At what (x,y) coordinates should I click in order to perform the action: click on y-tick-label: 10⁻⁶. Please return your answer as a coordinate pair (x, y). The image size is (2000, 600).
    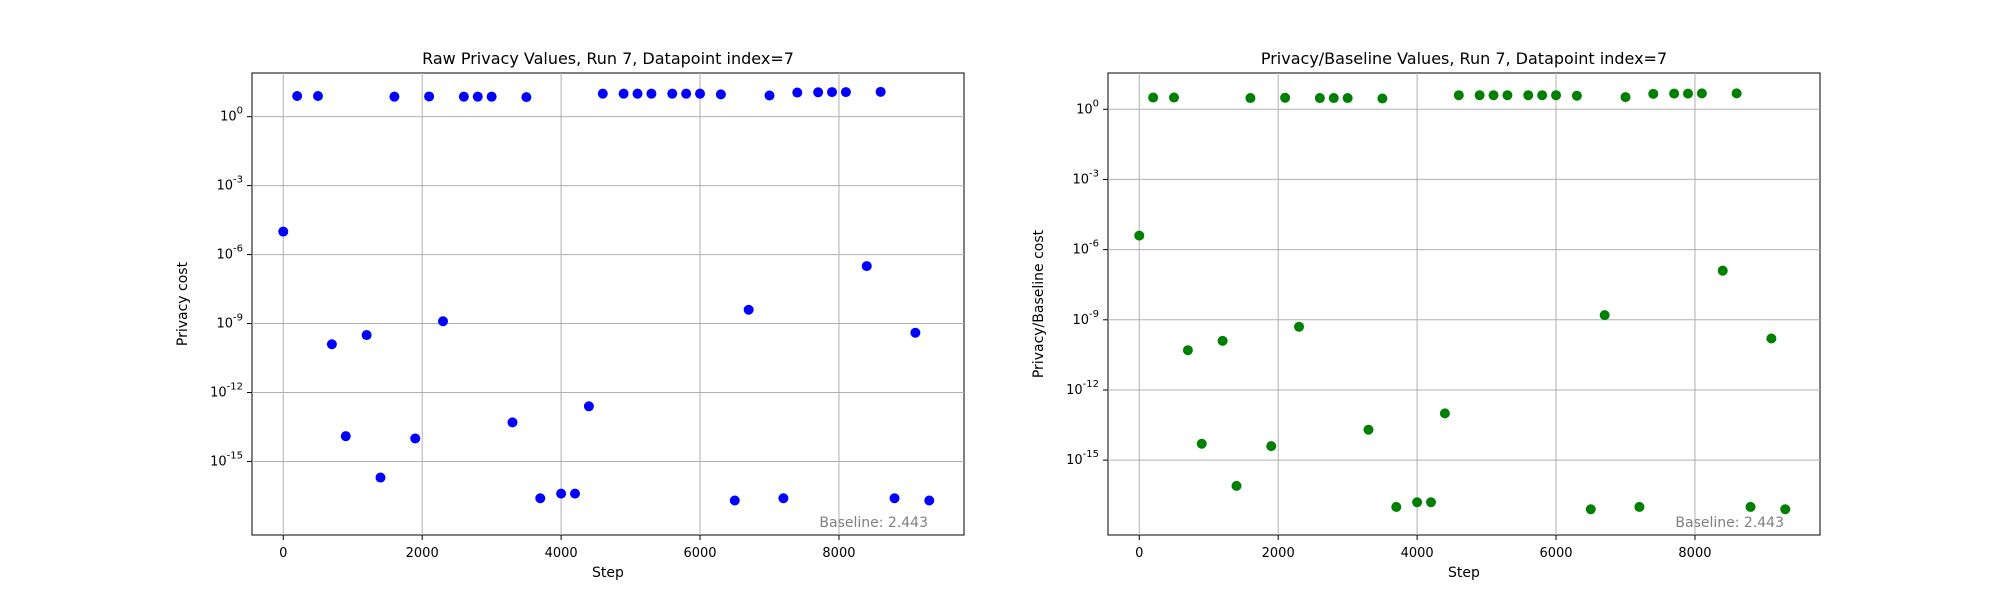
    Looking at the image, I should click on (229, 253).